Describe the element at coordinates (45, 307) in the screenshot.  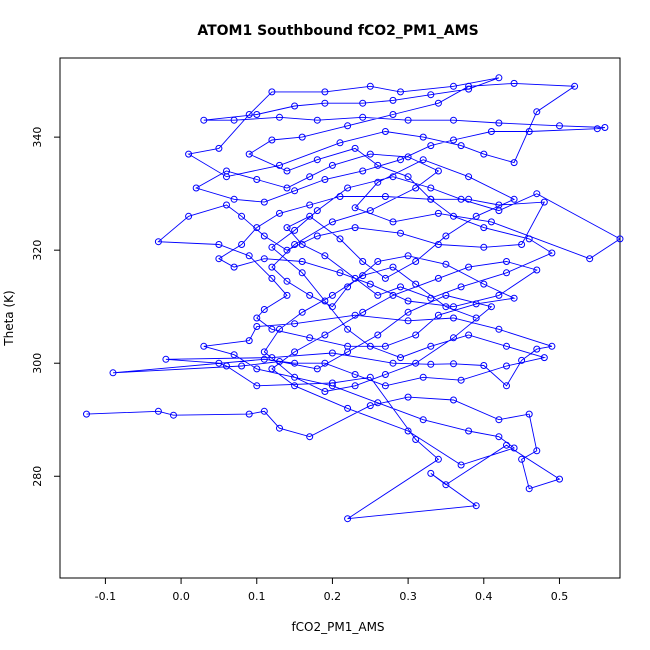
I see `y-axis: 280 300 320 340` at that location.